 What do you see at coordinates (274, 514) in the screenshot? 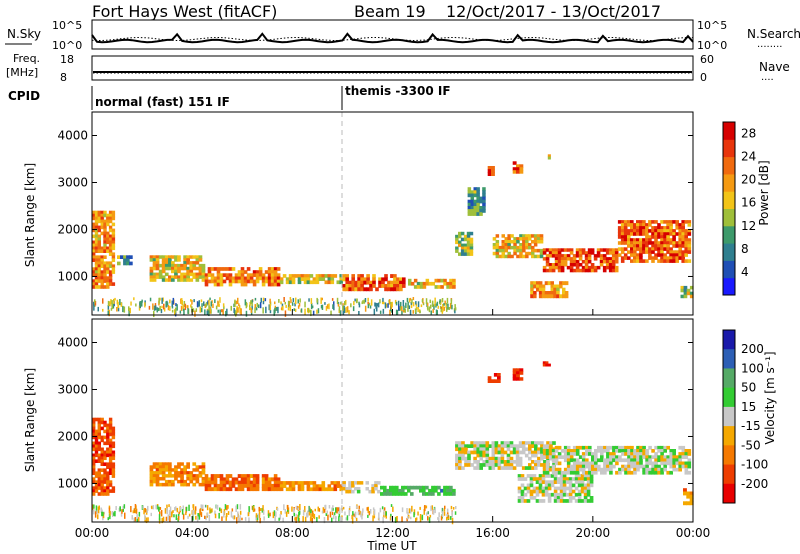
I see `velocity-near-range-clutter` at bounding box center [274, 514].